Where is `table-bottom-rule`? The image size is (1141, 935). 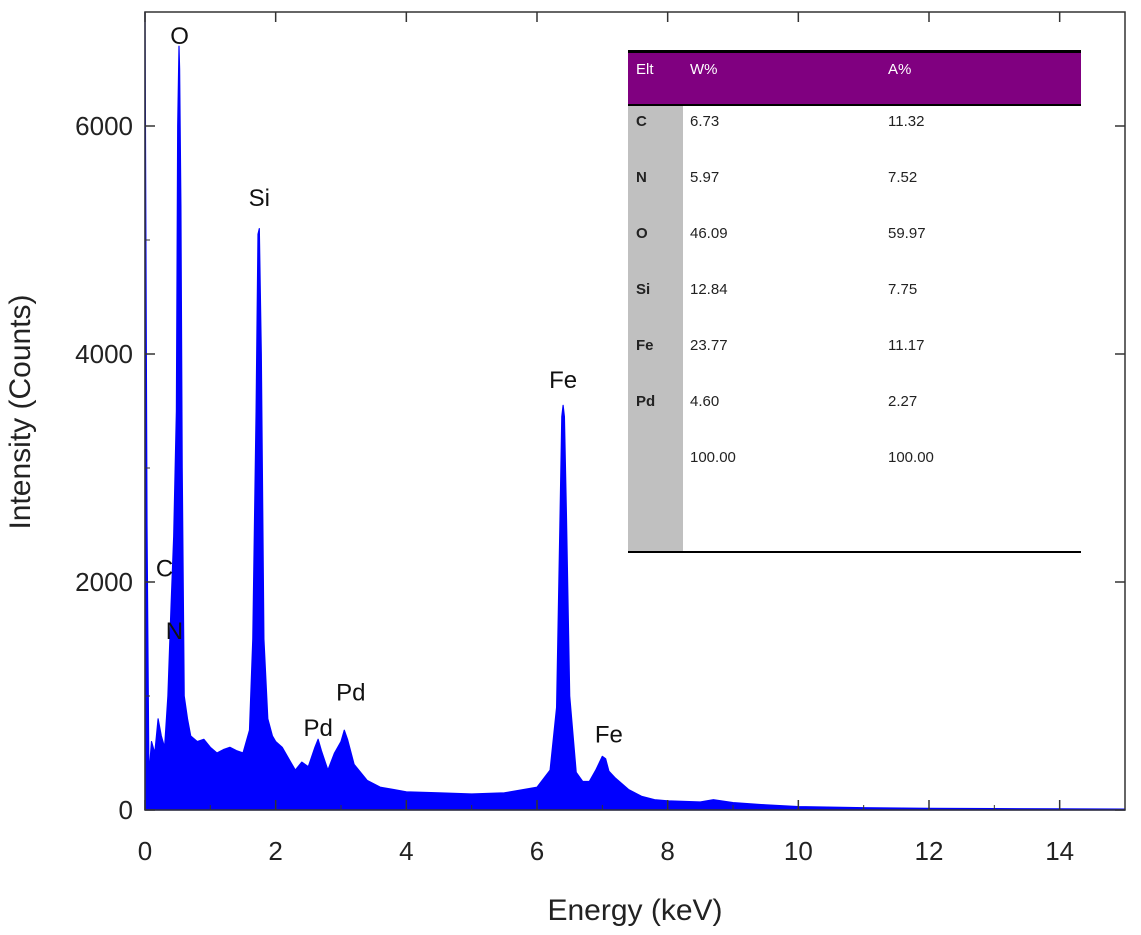
table-bottom-rule is located at coordinates (854, 552).